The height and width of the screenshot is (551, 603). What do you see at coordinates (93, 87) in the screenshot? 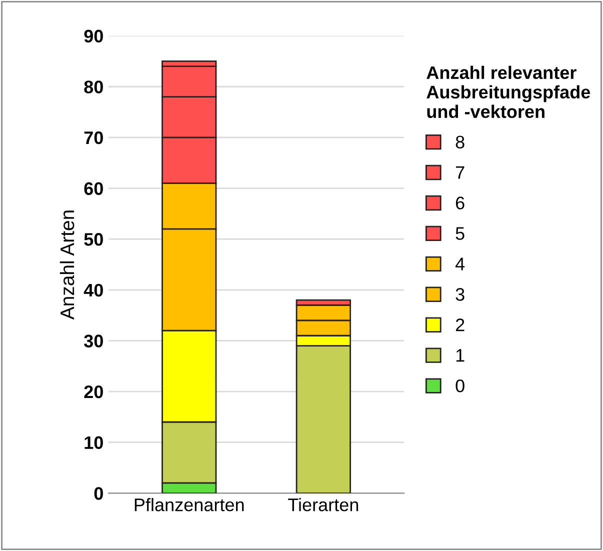
I see `y-tick-label: 80` at bounding box center [93, 87].